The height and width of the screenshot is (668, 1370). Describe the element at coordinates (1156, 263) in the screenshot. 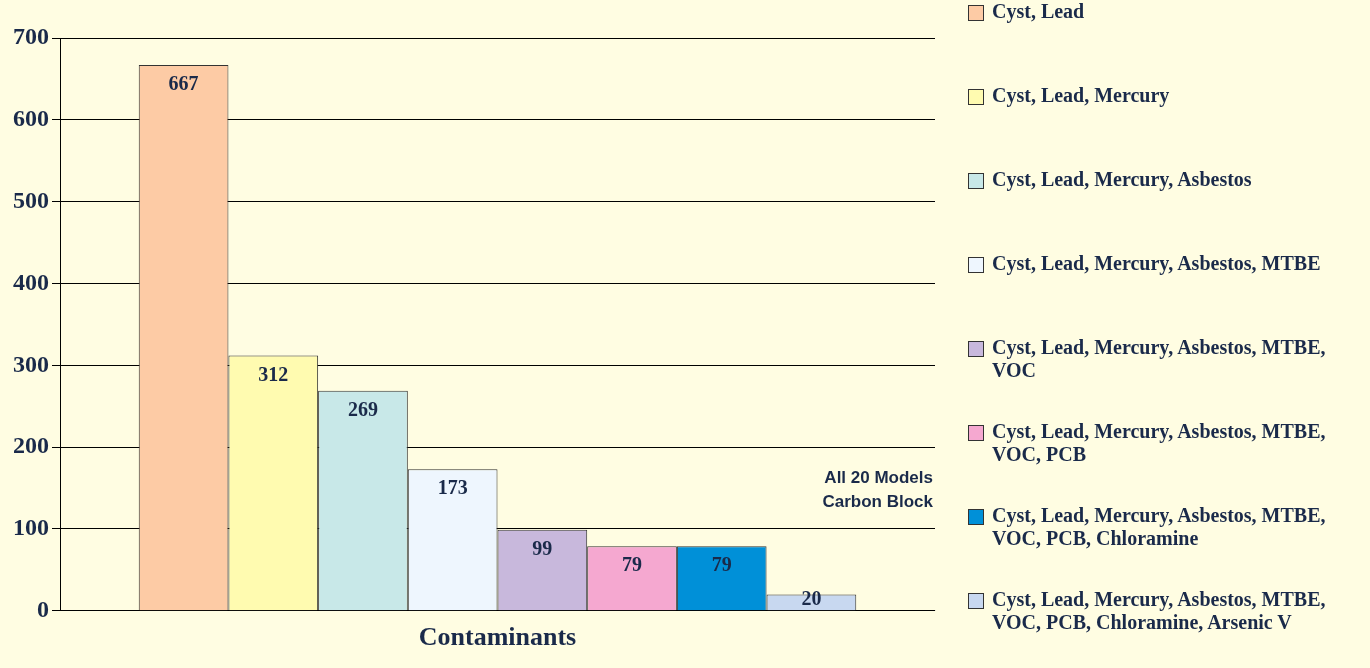

I see `legend-label: Cyst, Lead, Mercury, Asbestos, MTBE` at that location.